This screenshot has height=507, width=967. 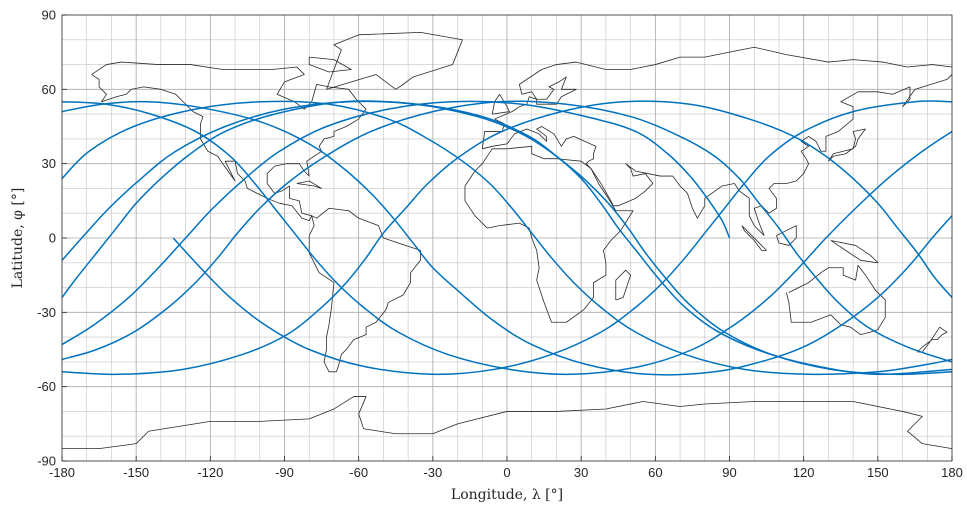 What do you see at coordinates (878, 472) in the screenshot?
I see `x-tick-label: 150` at bounding box center [878, 472].